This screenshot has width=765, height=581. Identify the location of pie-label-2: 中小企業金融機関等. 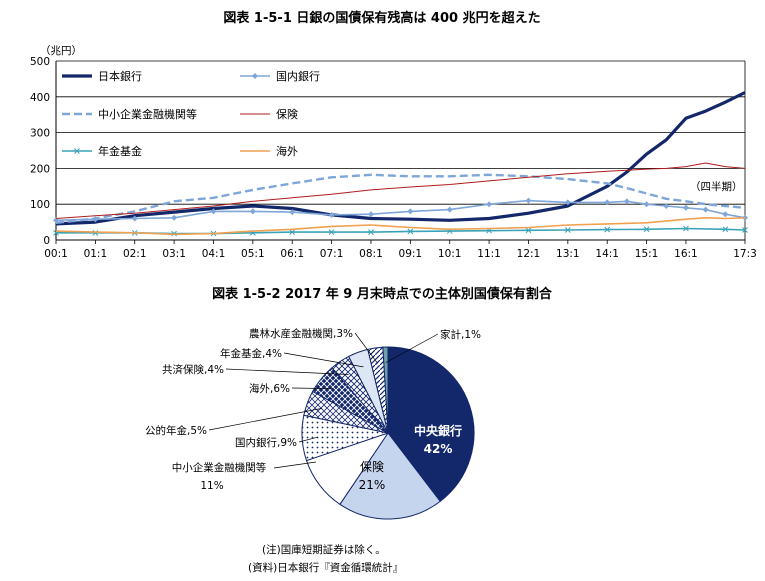
(219, 467).